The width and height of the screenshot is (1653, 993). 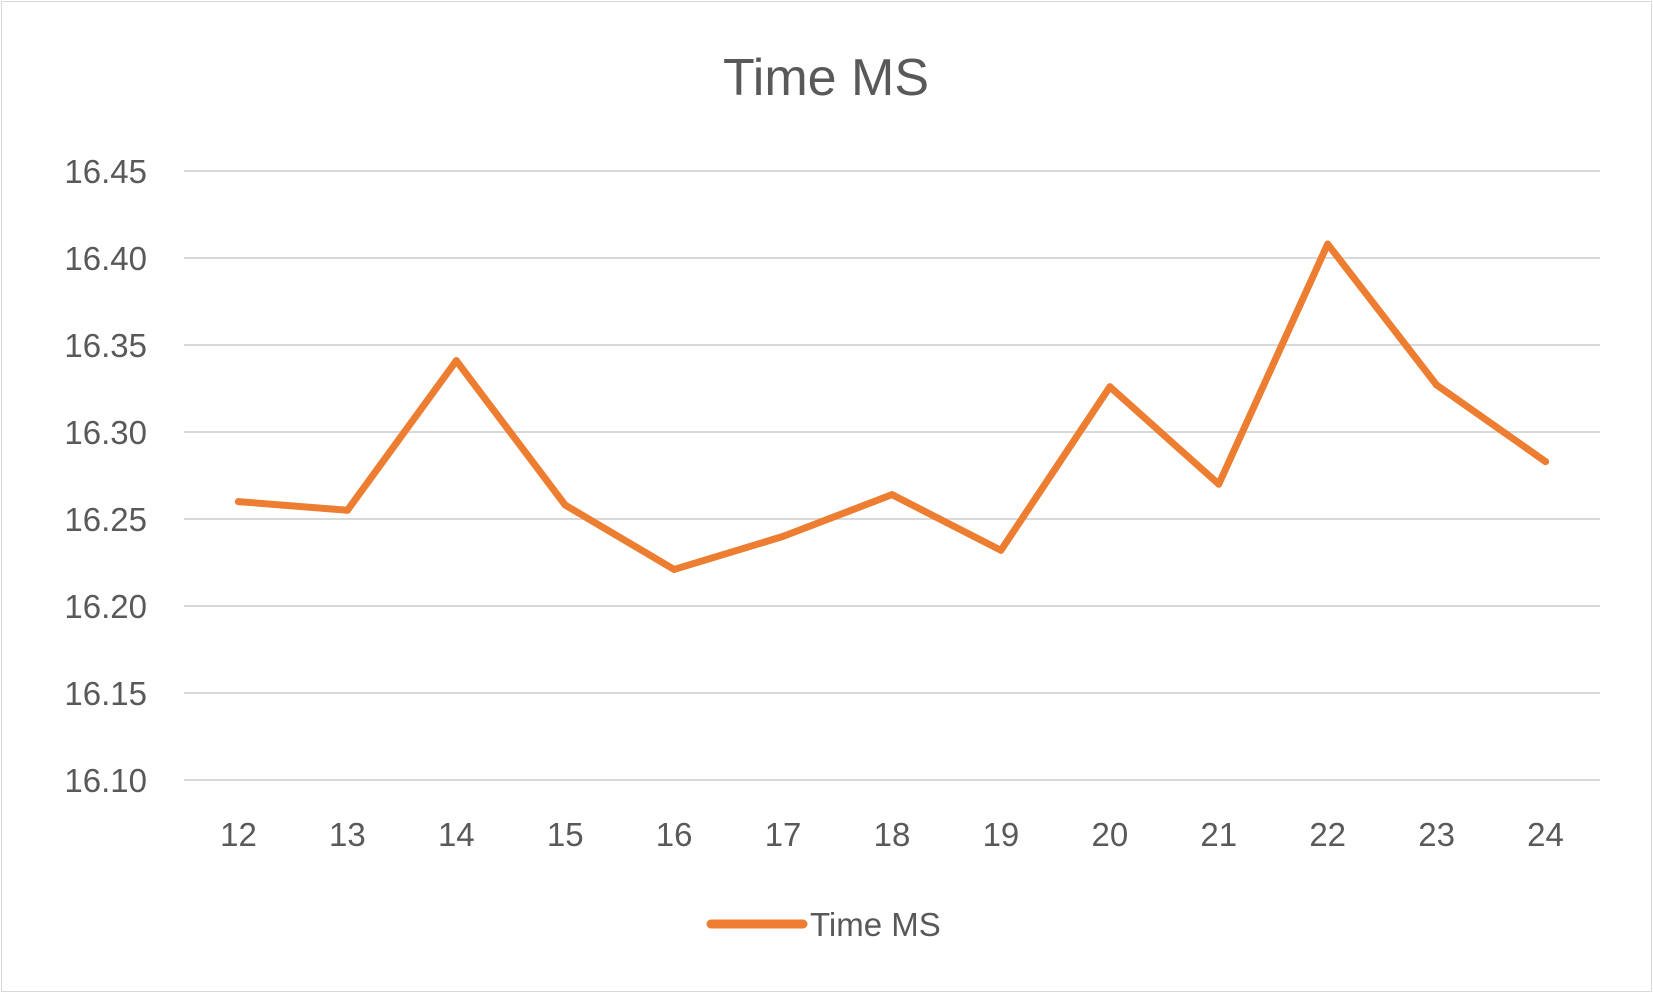 What do you see at coordinates (783, 834) in the screenshot?
I see `x-tick-label: 17` at bounding box center [783, 834].